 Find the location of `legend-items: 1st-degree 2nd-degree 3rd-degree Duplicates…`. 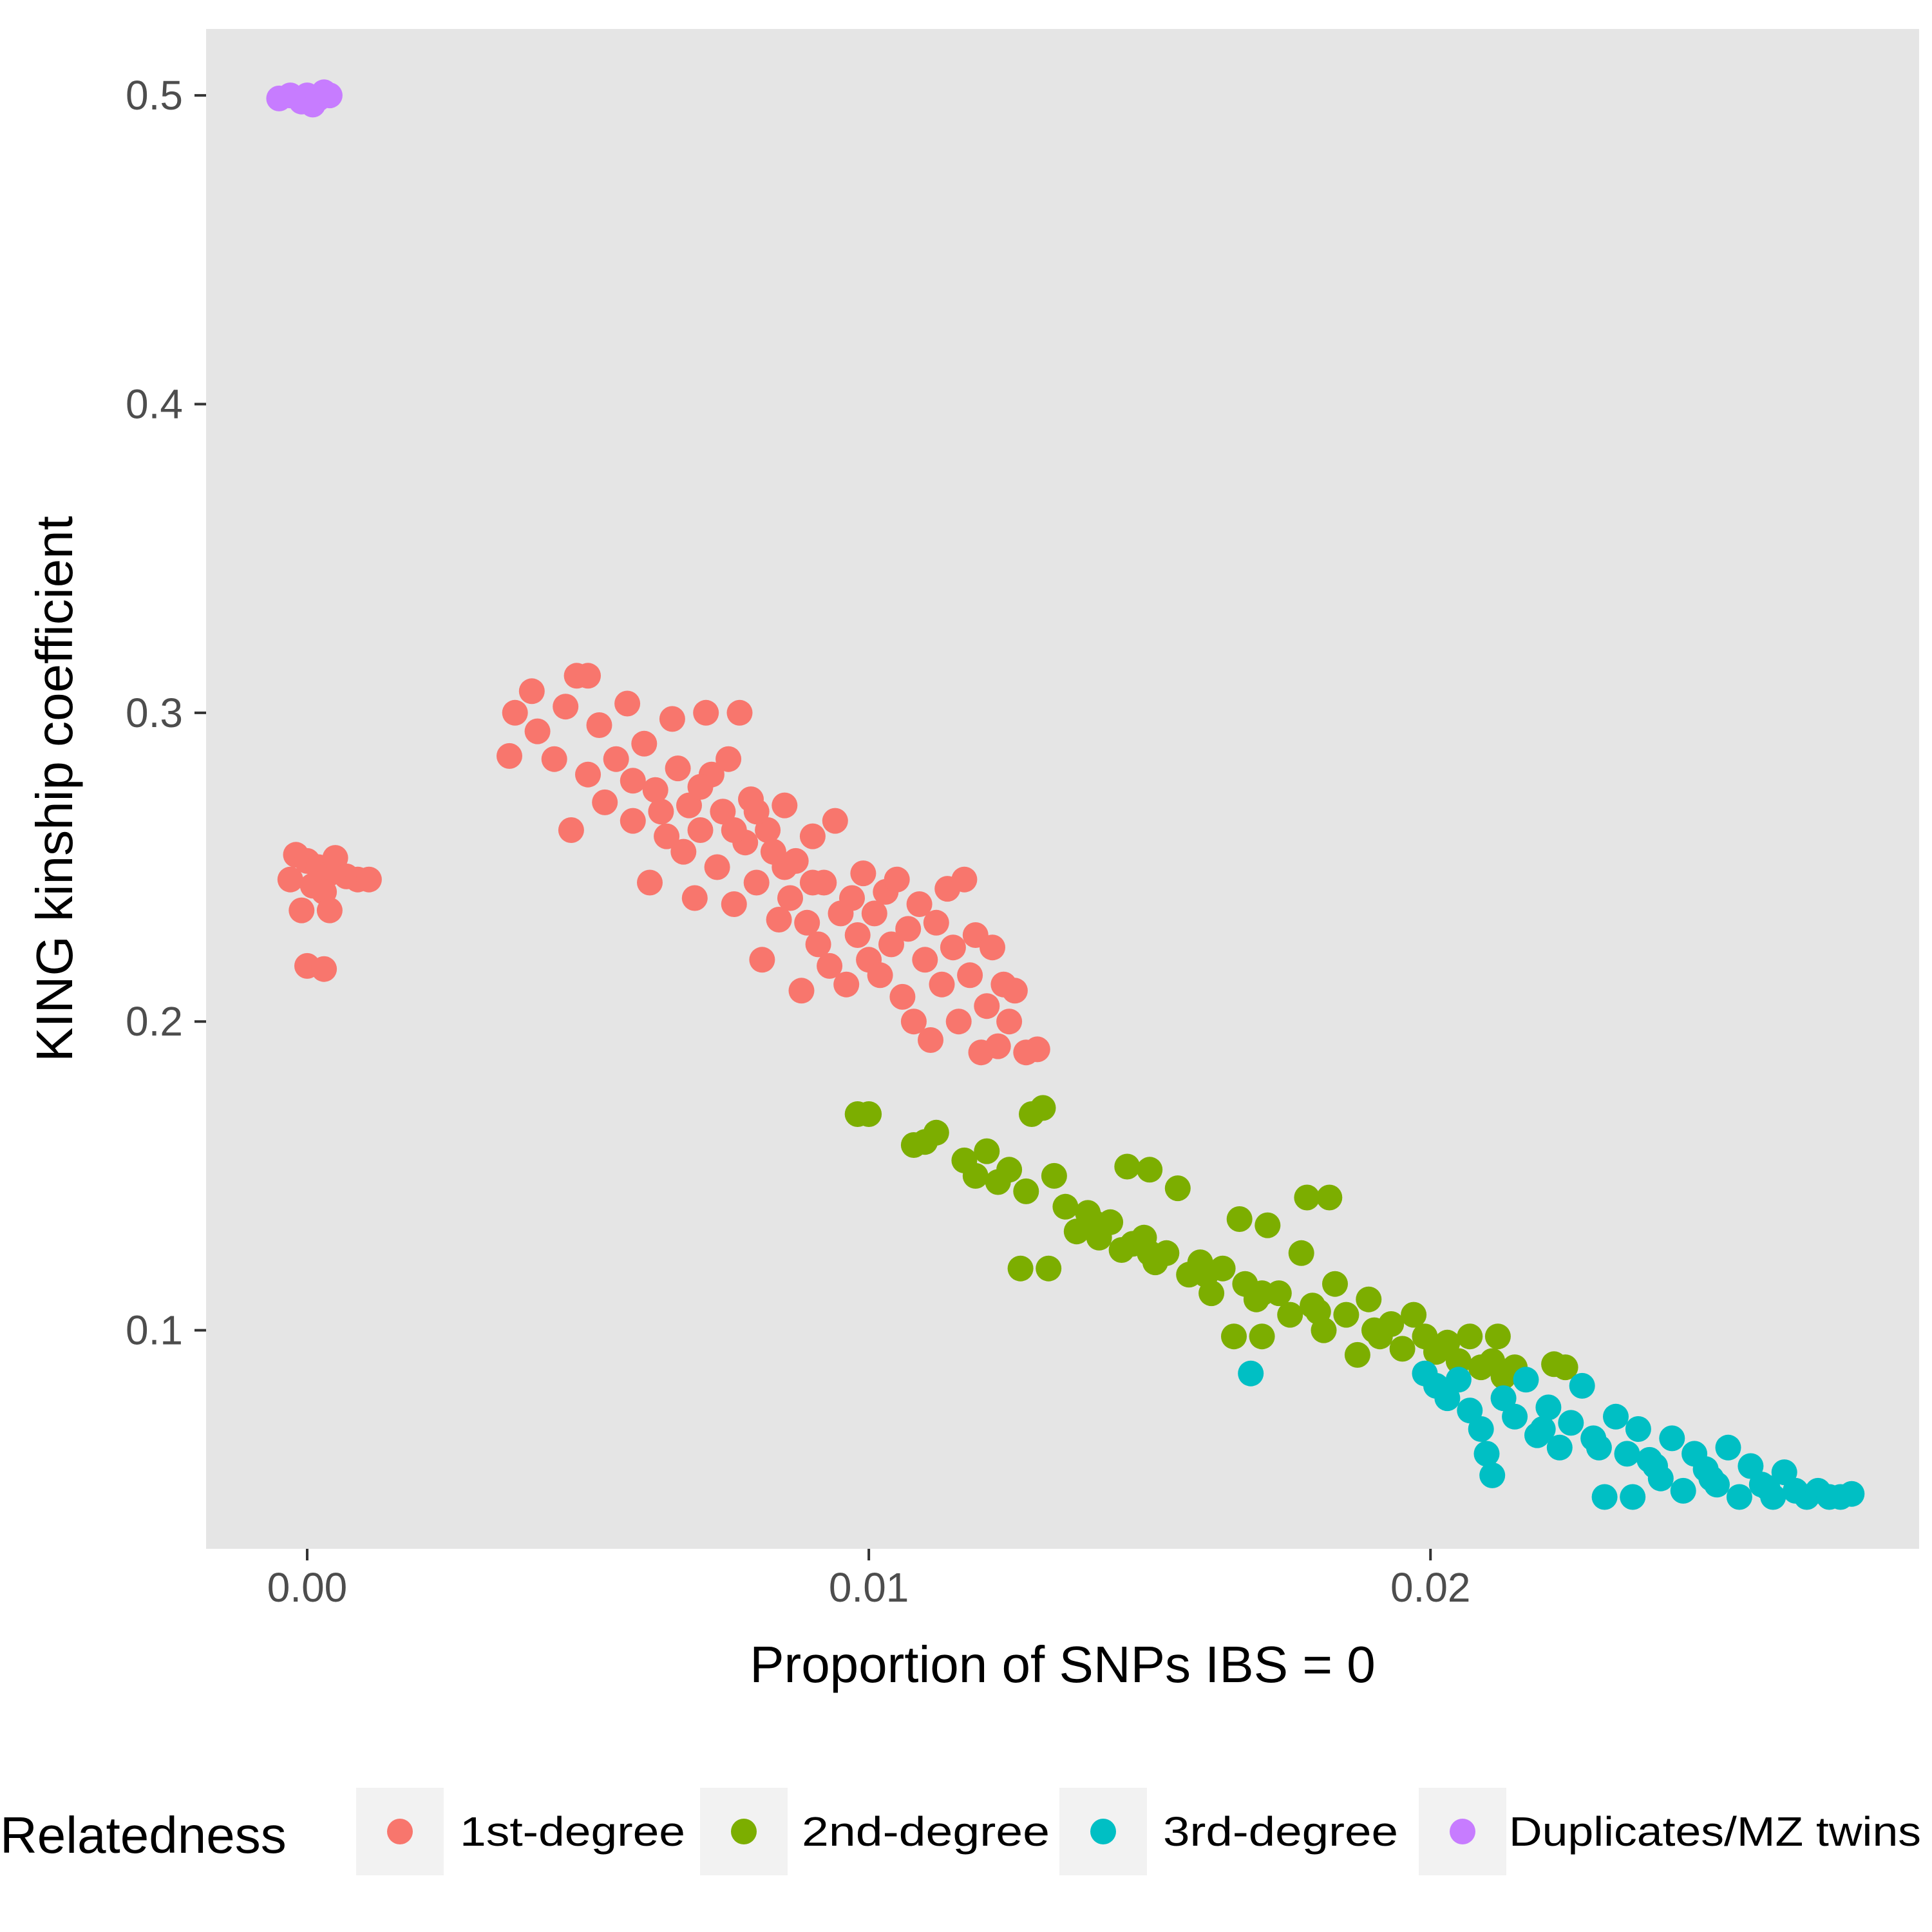

legend-items: 1st-degree 2nd-degree 3rd-degree Duplicates… is located at coordinates (1138, 1832).